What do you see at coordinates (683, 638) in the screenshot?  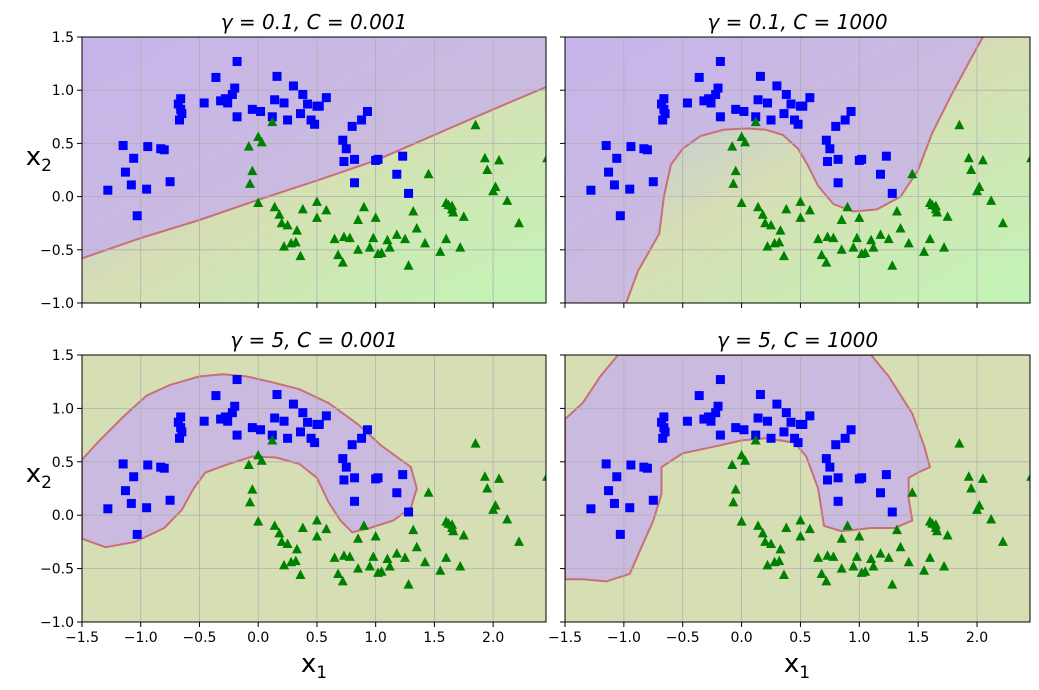 I see `x-tick-label: −0.5` at bounding box center [683, 638].